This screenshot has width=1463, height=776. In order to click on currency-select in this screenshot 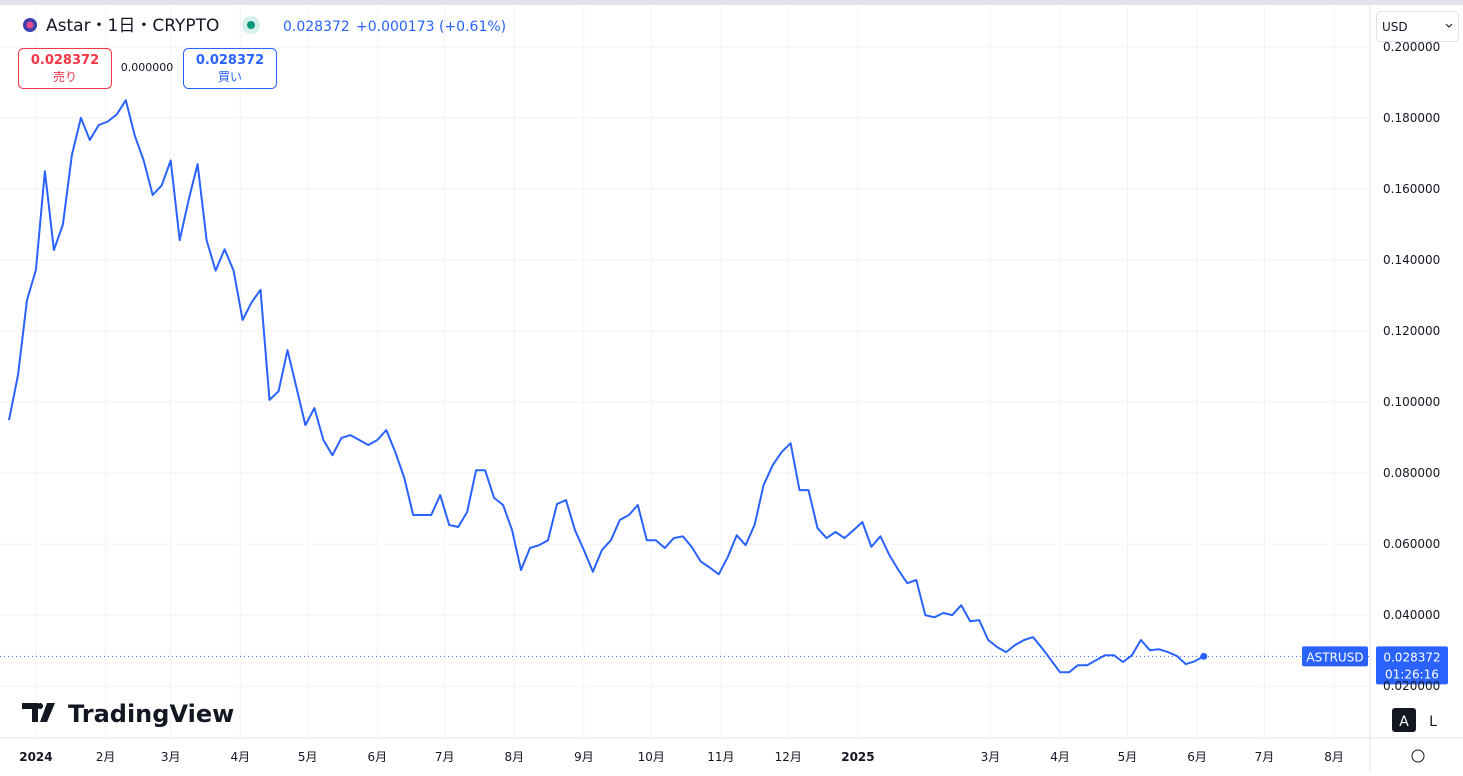, I will do `click(1417, 26)`.